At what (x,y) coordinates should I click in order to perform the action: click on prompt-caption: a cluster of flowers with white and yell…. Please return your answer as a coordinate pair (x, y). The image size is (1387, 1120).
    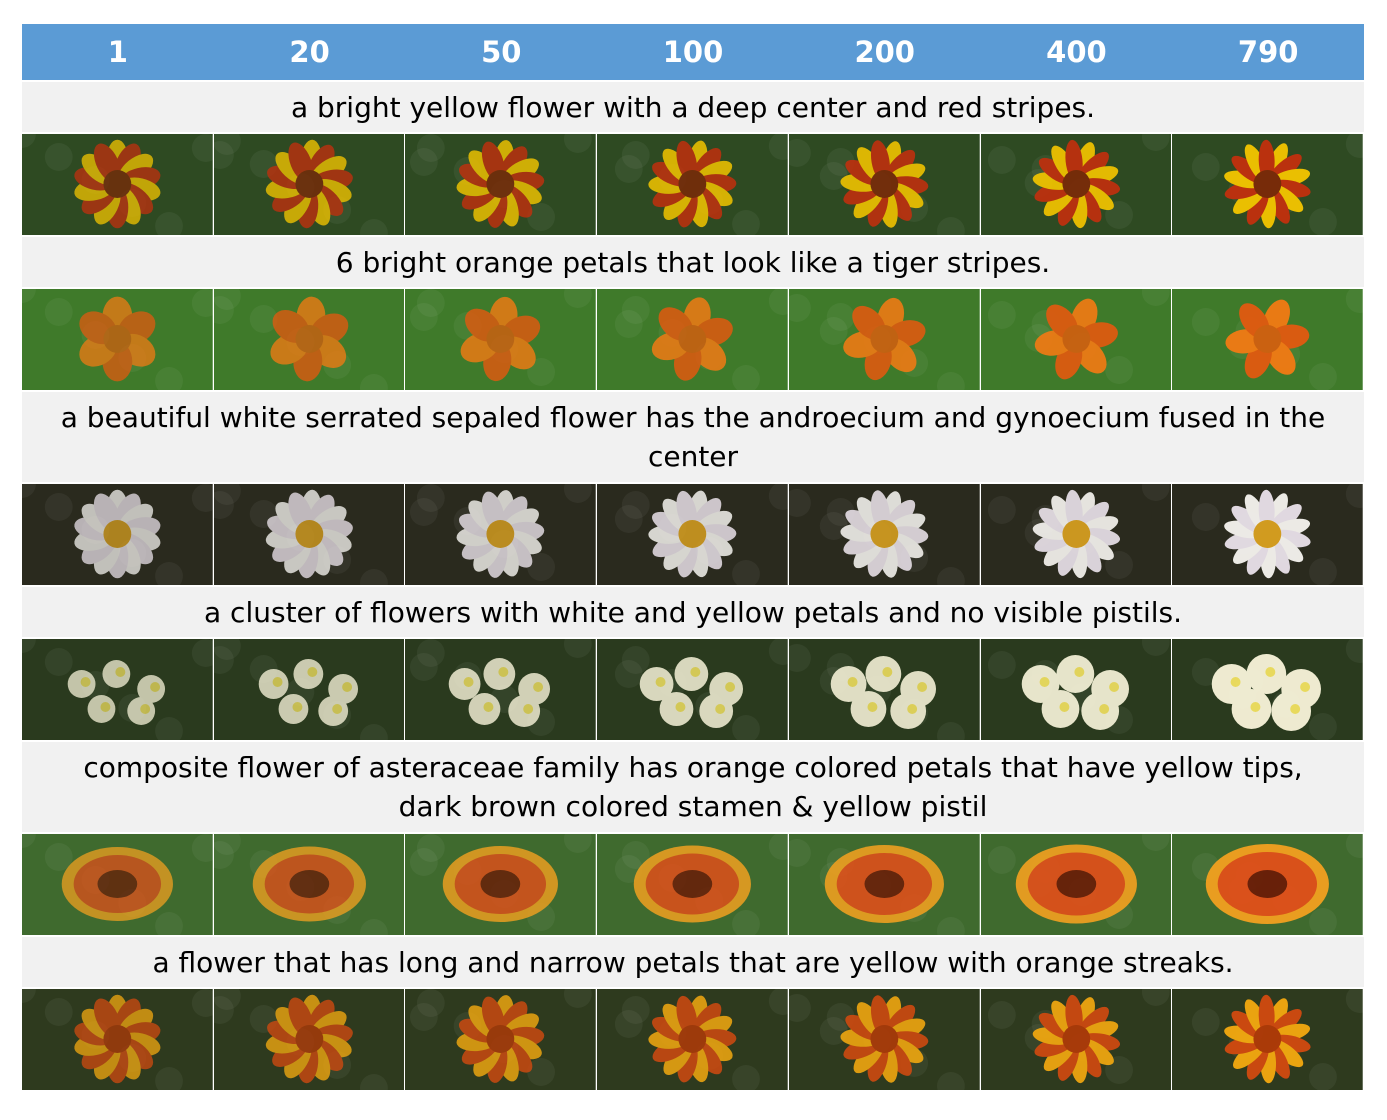
    Looking at the image, I should click on (693, 612).